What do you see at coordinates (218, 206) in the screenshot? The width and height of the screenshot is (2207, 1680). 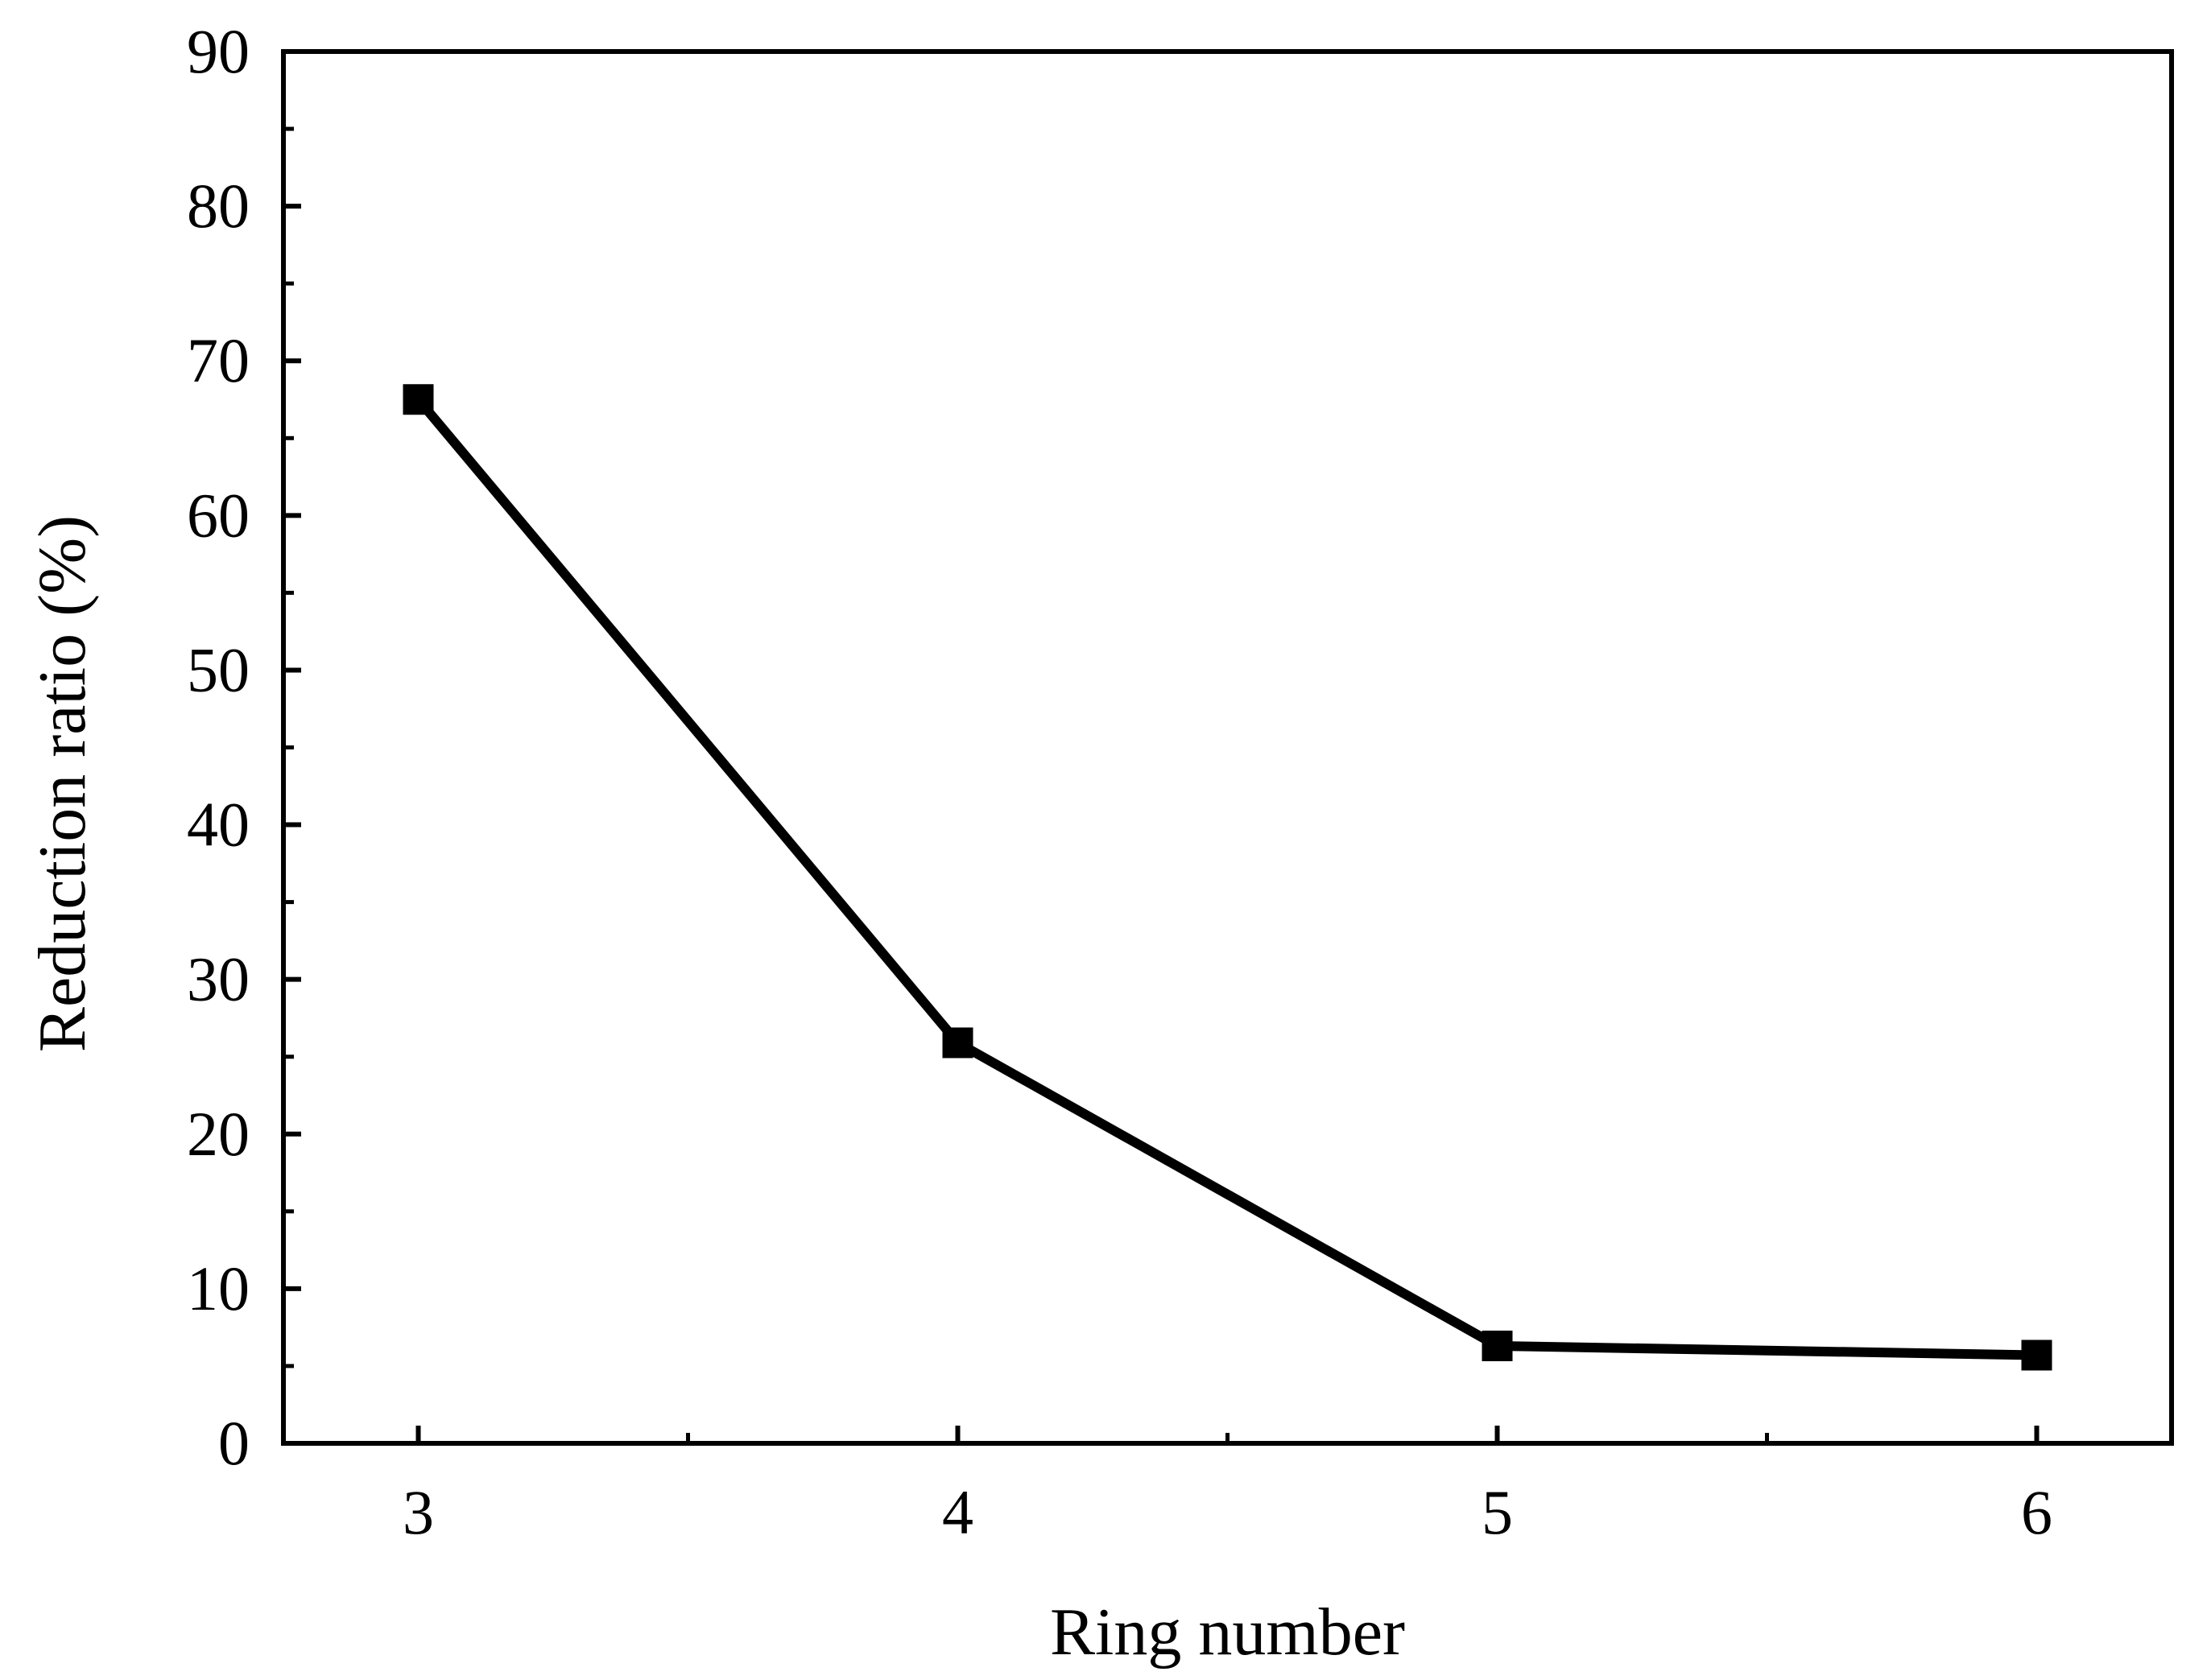 I see `y-tick-label: 80` at bounding box center [218, 206].